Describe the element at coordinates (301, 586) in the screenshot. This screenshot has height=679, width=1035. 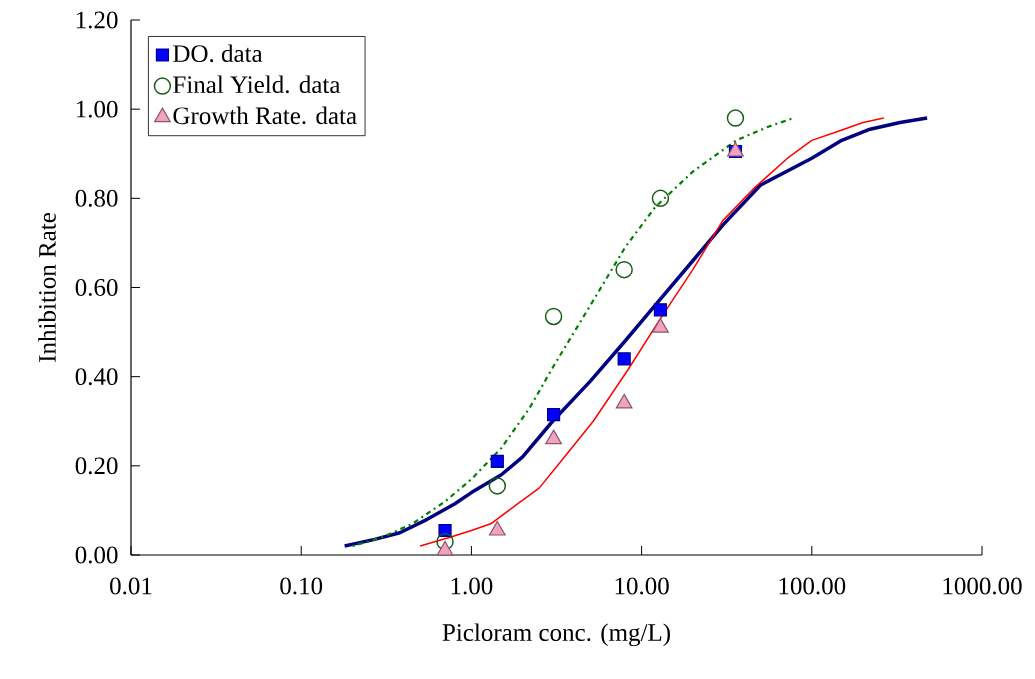
I see `x-tick-label: 0.10` at that location.